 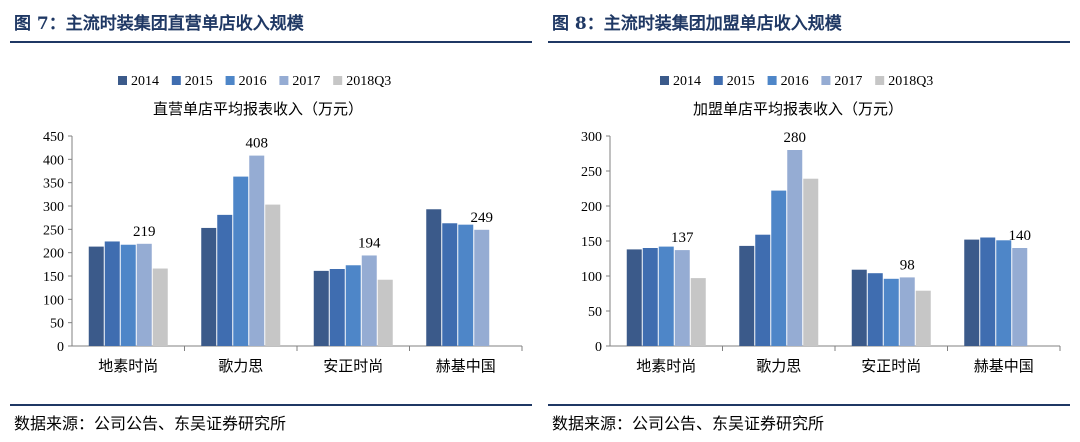 I want to click on data-label: 140, so click(x=1020, y=236).